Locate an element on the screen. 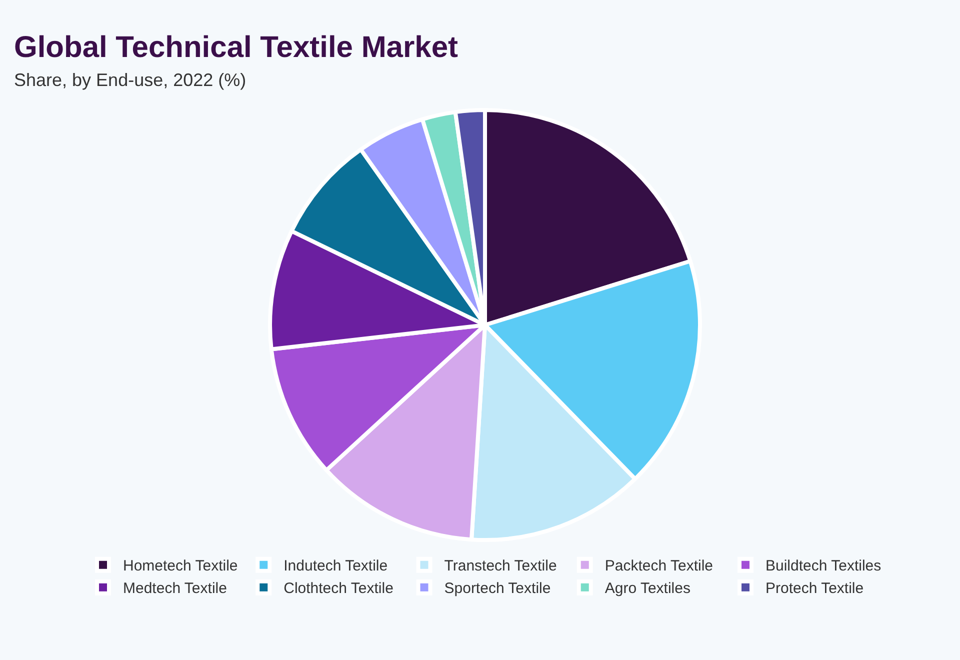 This screenshot has height=660, width=960. legend-label: Protech Textile is located at coordinates (815, 589).